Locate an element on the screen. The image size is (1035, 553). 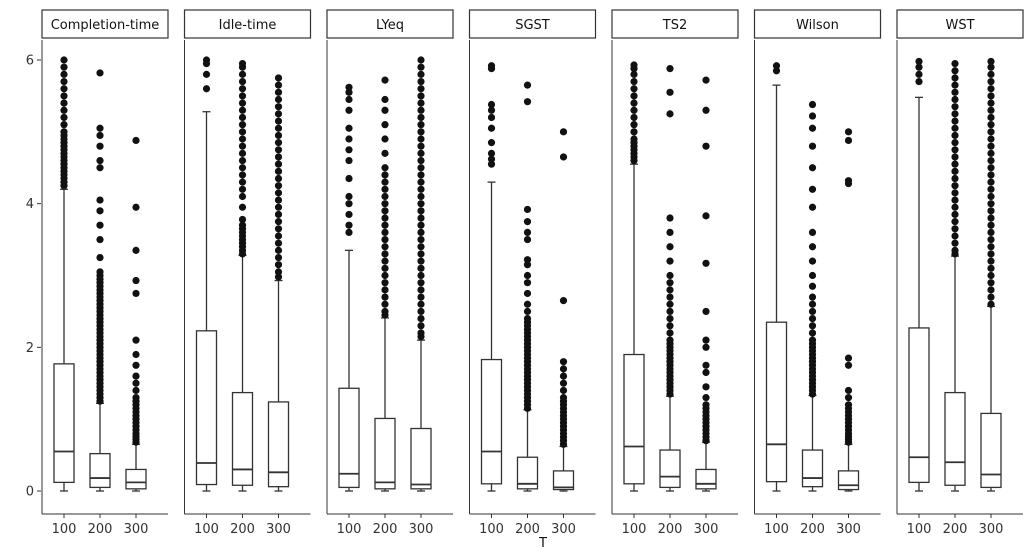
facet-strip-label: LYeq is located at coordinates (390, 25).